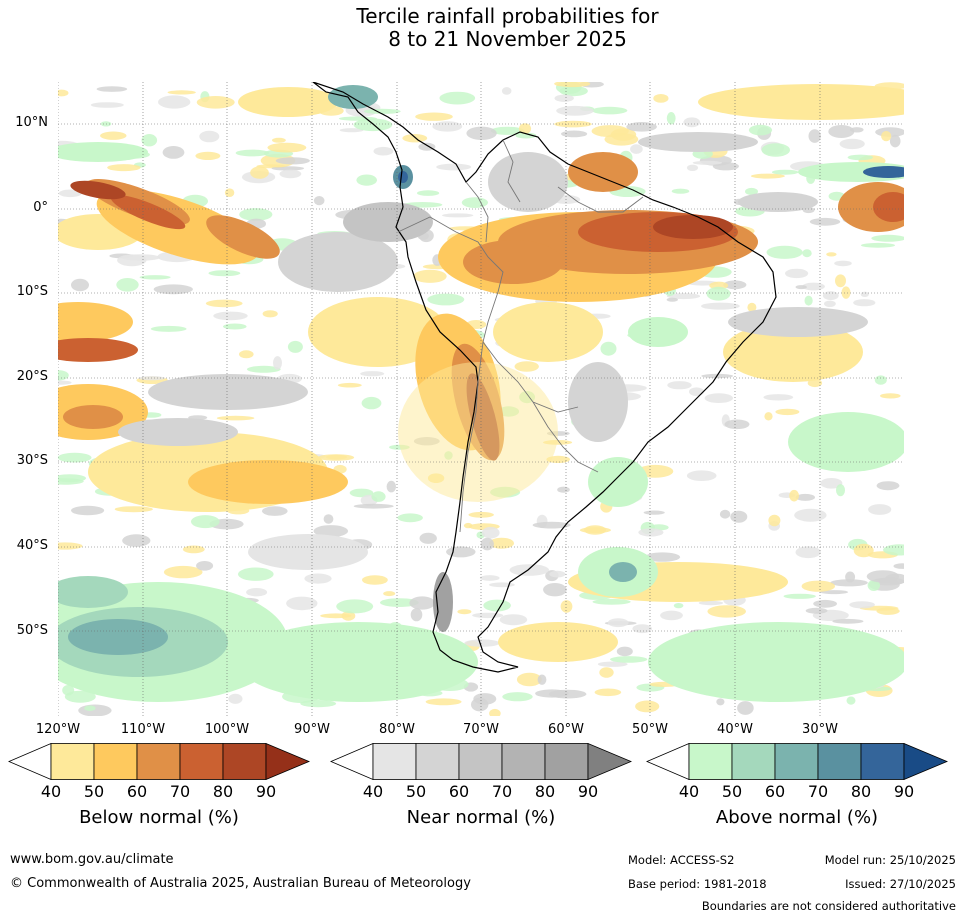 The height and width of the screenshot is (919, 965). Describe the element at coordinates (223, 791) in the screenshot. I see `below-tick-label: 80` at that location.